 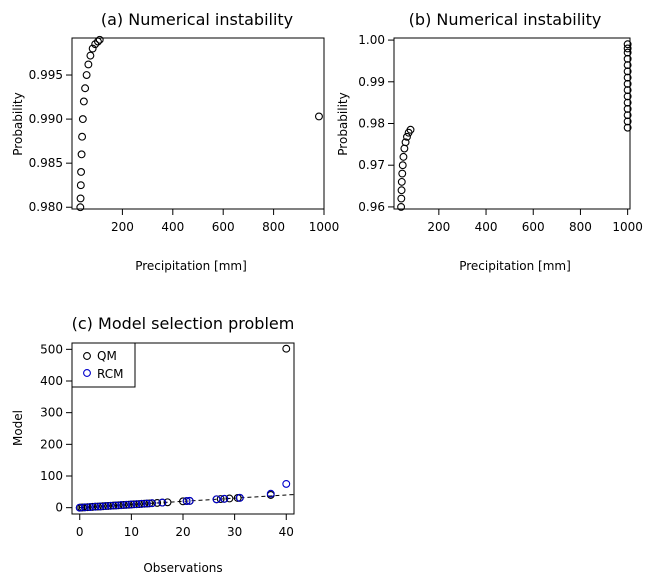 I want to click on panel-c-legend: QM RCM, so click(x=103, y=365).